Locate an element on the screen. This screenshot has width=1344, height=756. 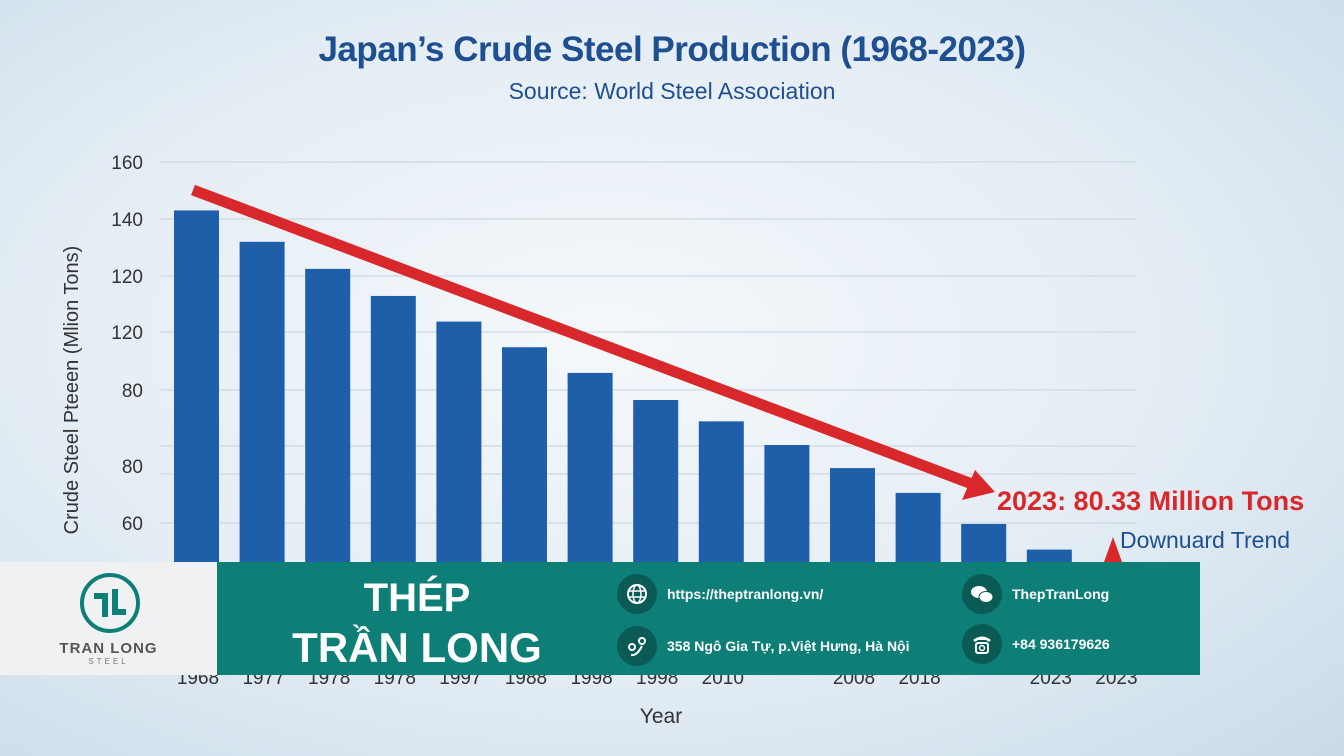
logo-text: TRAN LONG is located at coordinates (108, 648).